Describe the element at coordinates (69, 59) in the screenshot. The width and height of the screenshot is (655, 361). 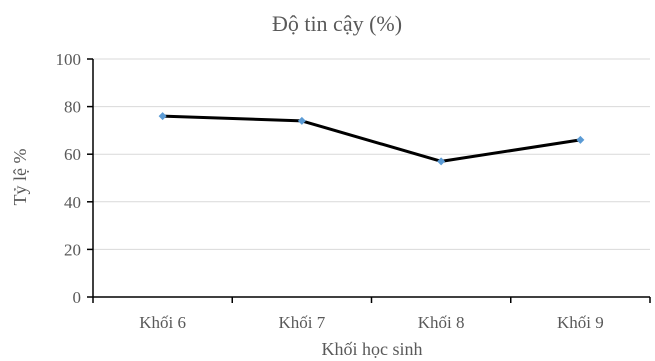
I see `y-tick-label: 100` at that location.